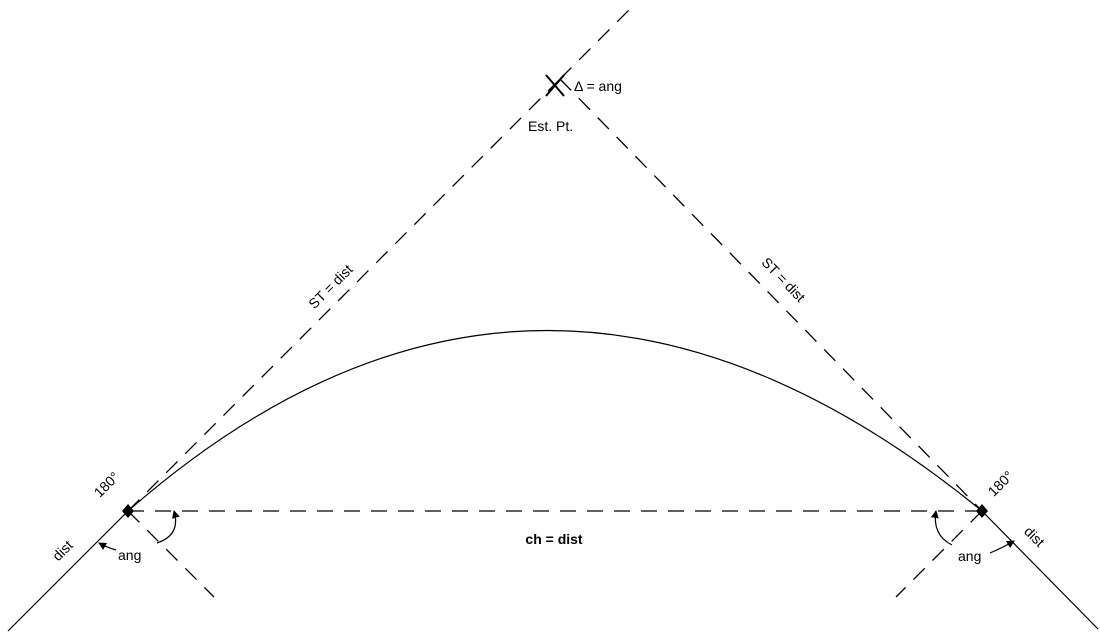 The height and width of the screenshot is (632, 1100). Describe the element at coordinates (1002, 547) in the screenshot. I see `right-dist-arc-icon` at that location.